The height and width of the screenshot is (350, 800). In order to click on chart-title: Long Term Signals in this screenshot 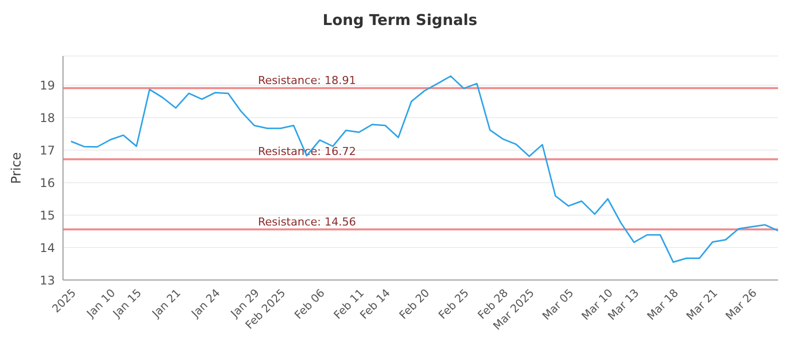, I will do `click(400, 20)`.